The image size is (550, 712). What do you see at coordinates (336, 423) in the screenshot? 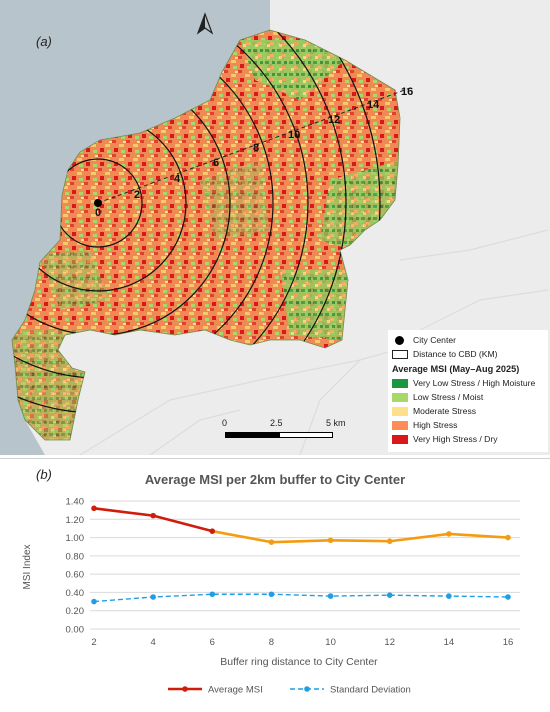
I see `scale-label-end: 5 km` at bounding box center [336, 423].